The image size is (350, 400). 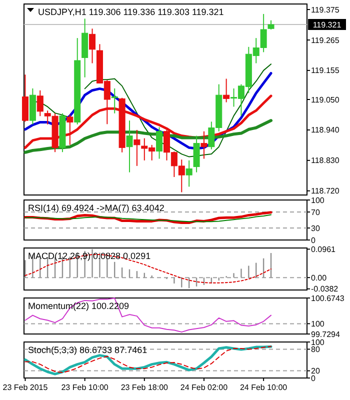 What do you see at coordinates (264, 387) in the screenshot?
I see `x-tick-label: 24 Feb 10:00` at bounding box center [264, 387].